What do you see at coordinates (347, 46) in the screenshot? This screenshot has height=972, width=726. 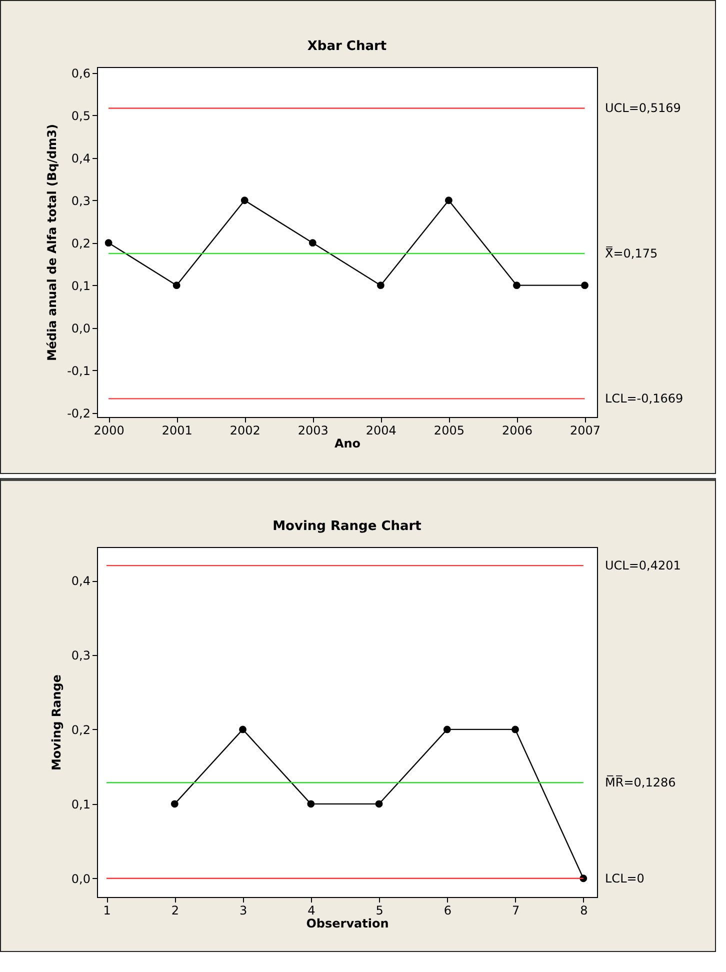 I see `chart-title: Xbar Chart` at bounding box center [347, 46].